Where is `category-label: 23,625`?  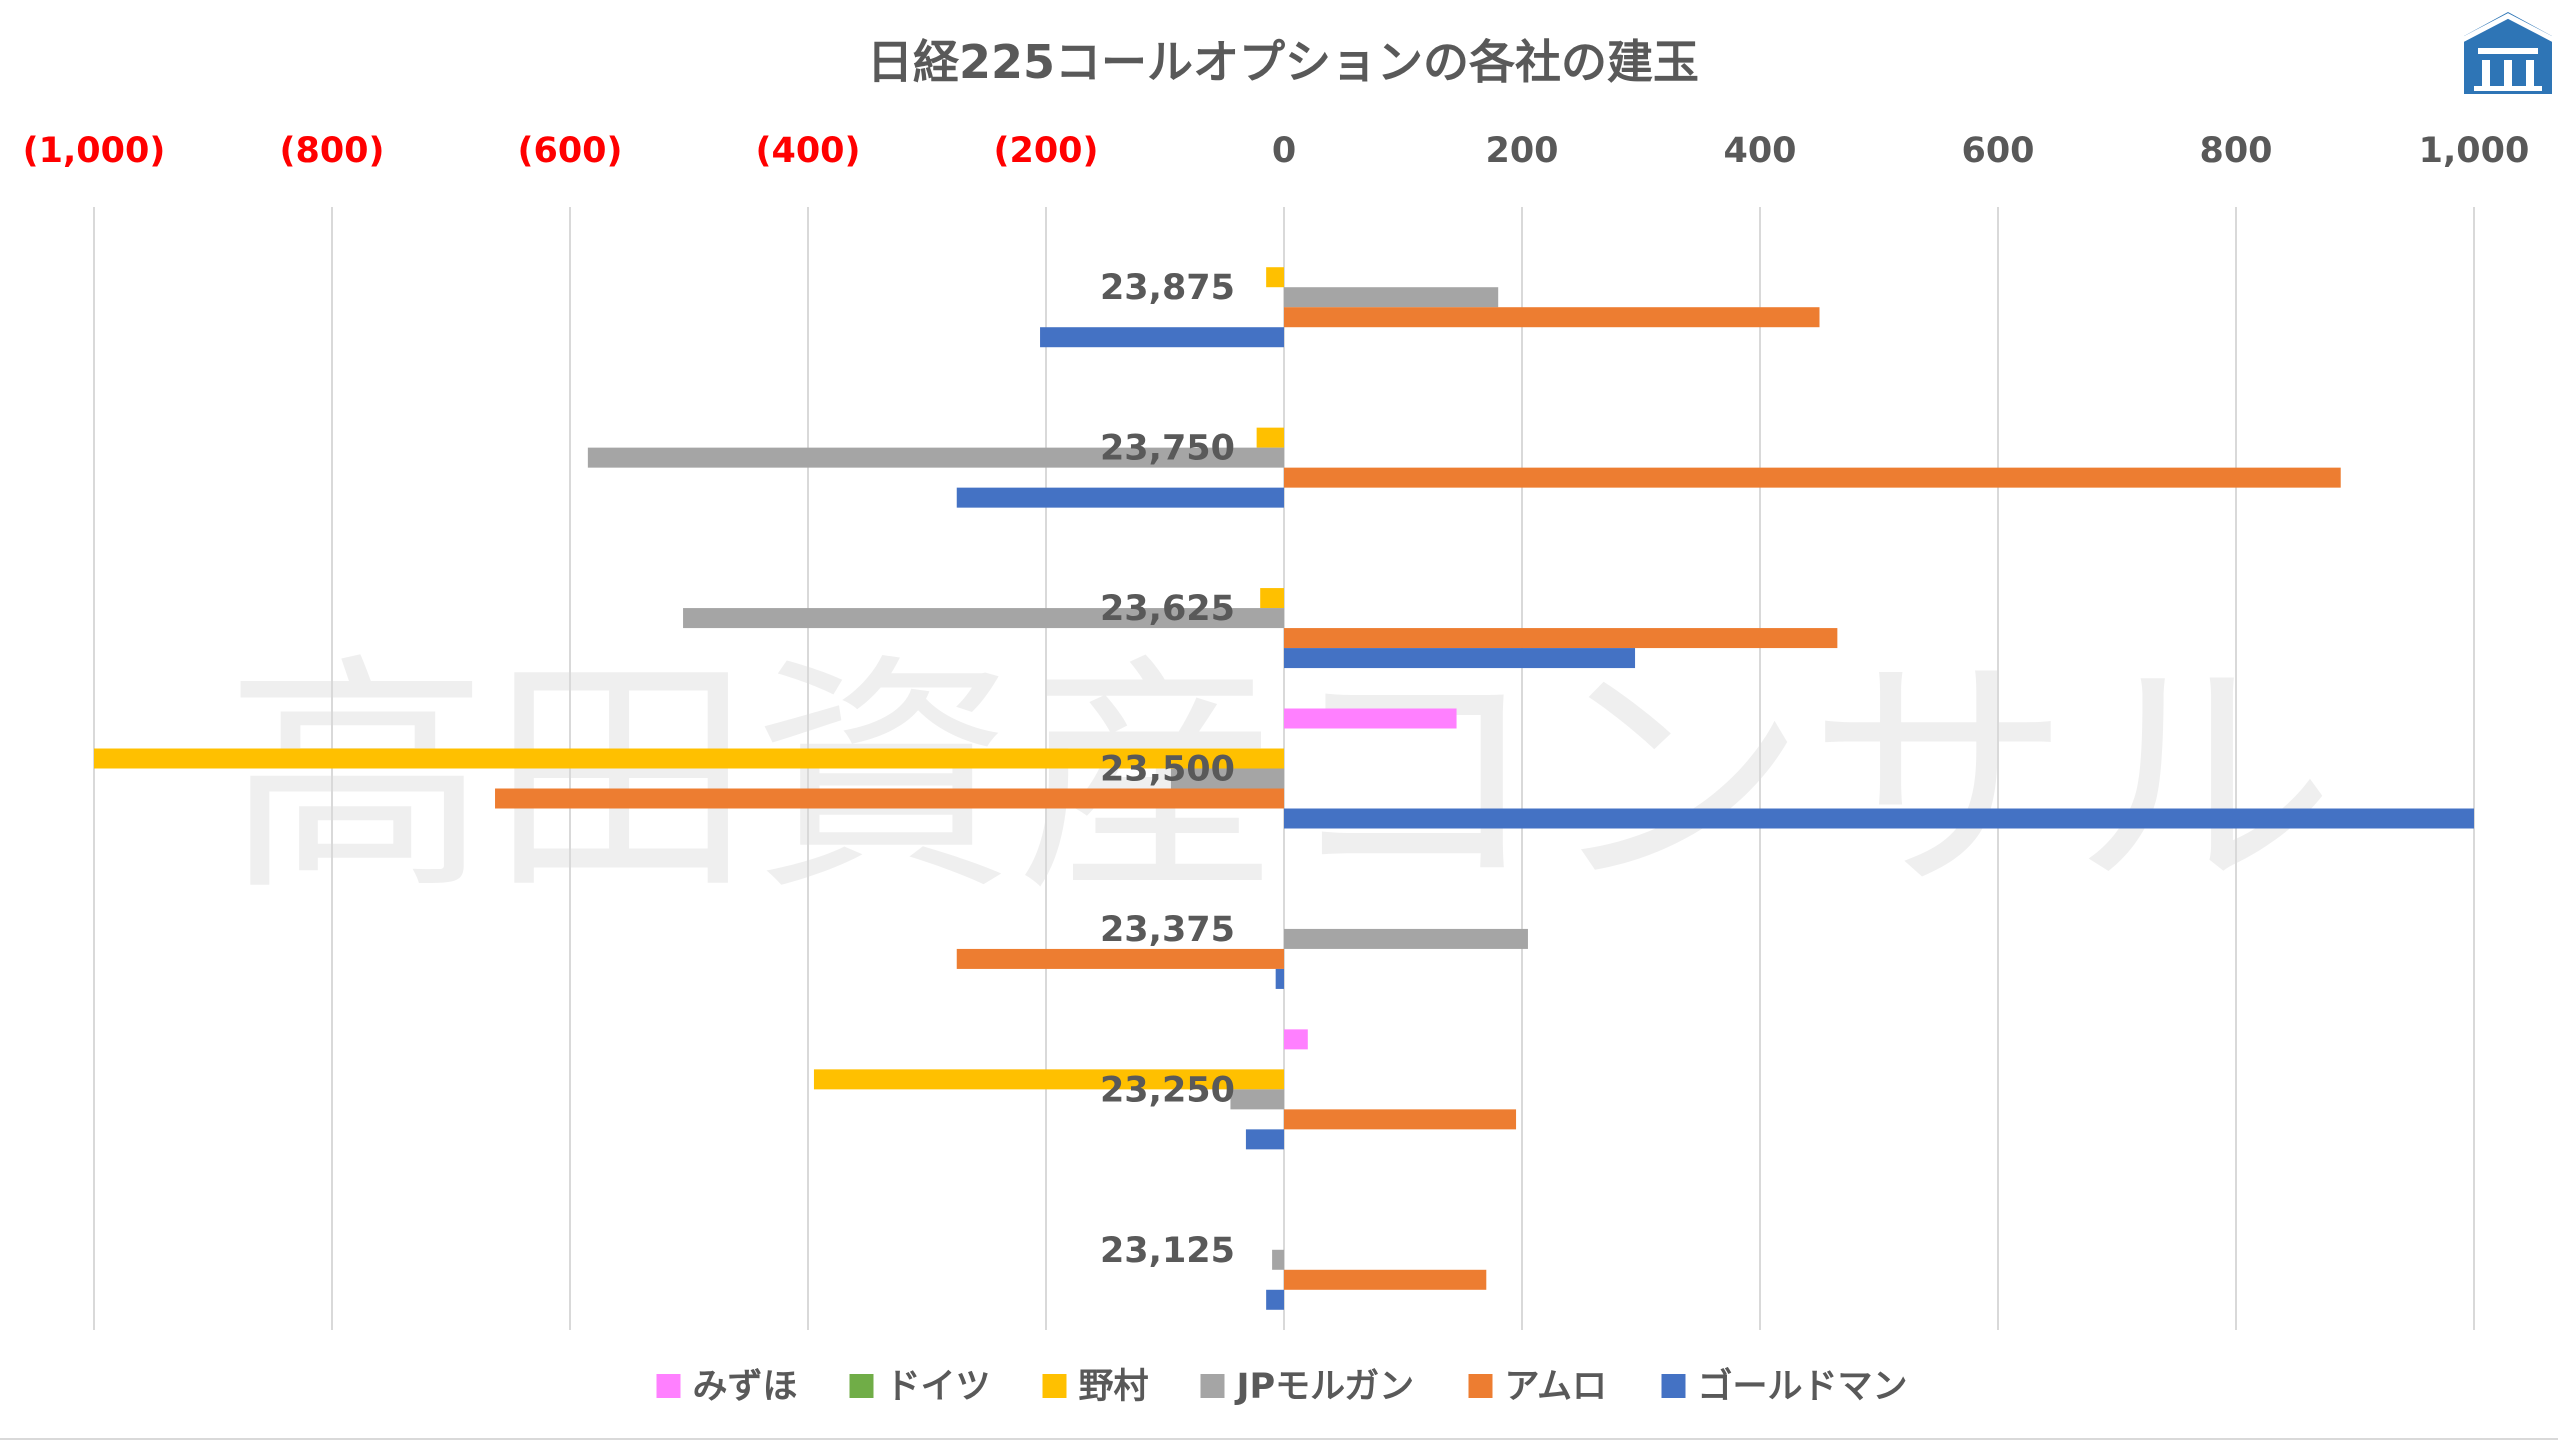
category-label: 23,625 is located at coordinates (1167, 609).